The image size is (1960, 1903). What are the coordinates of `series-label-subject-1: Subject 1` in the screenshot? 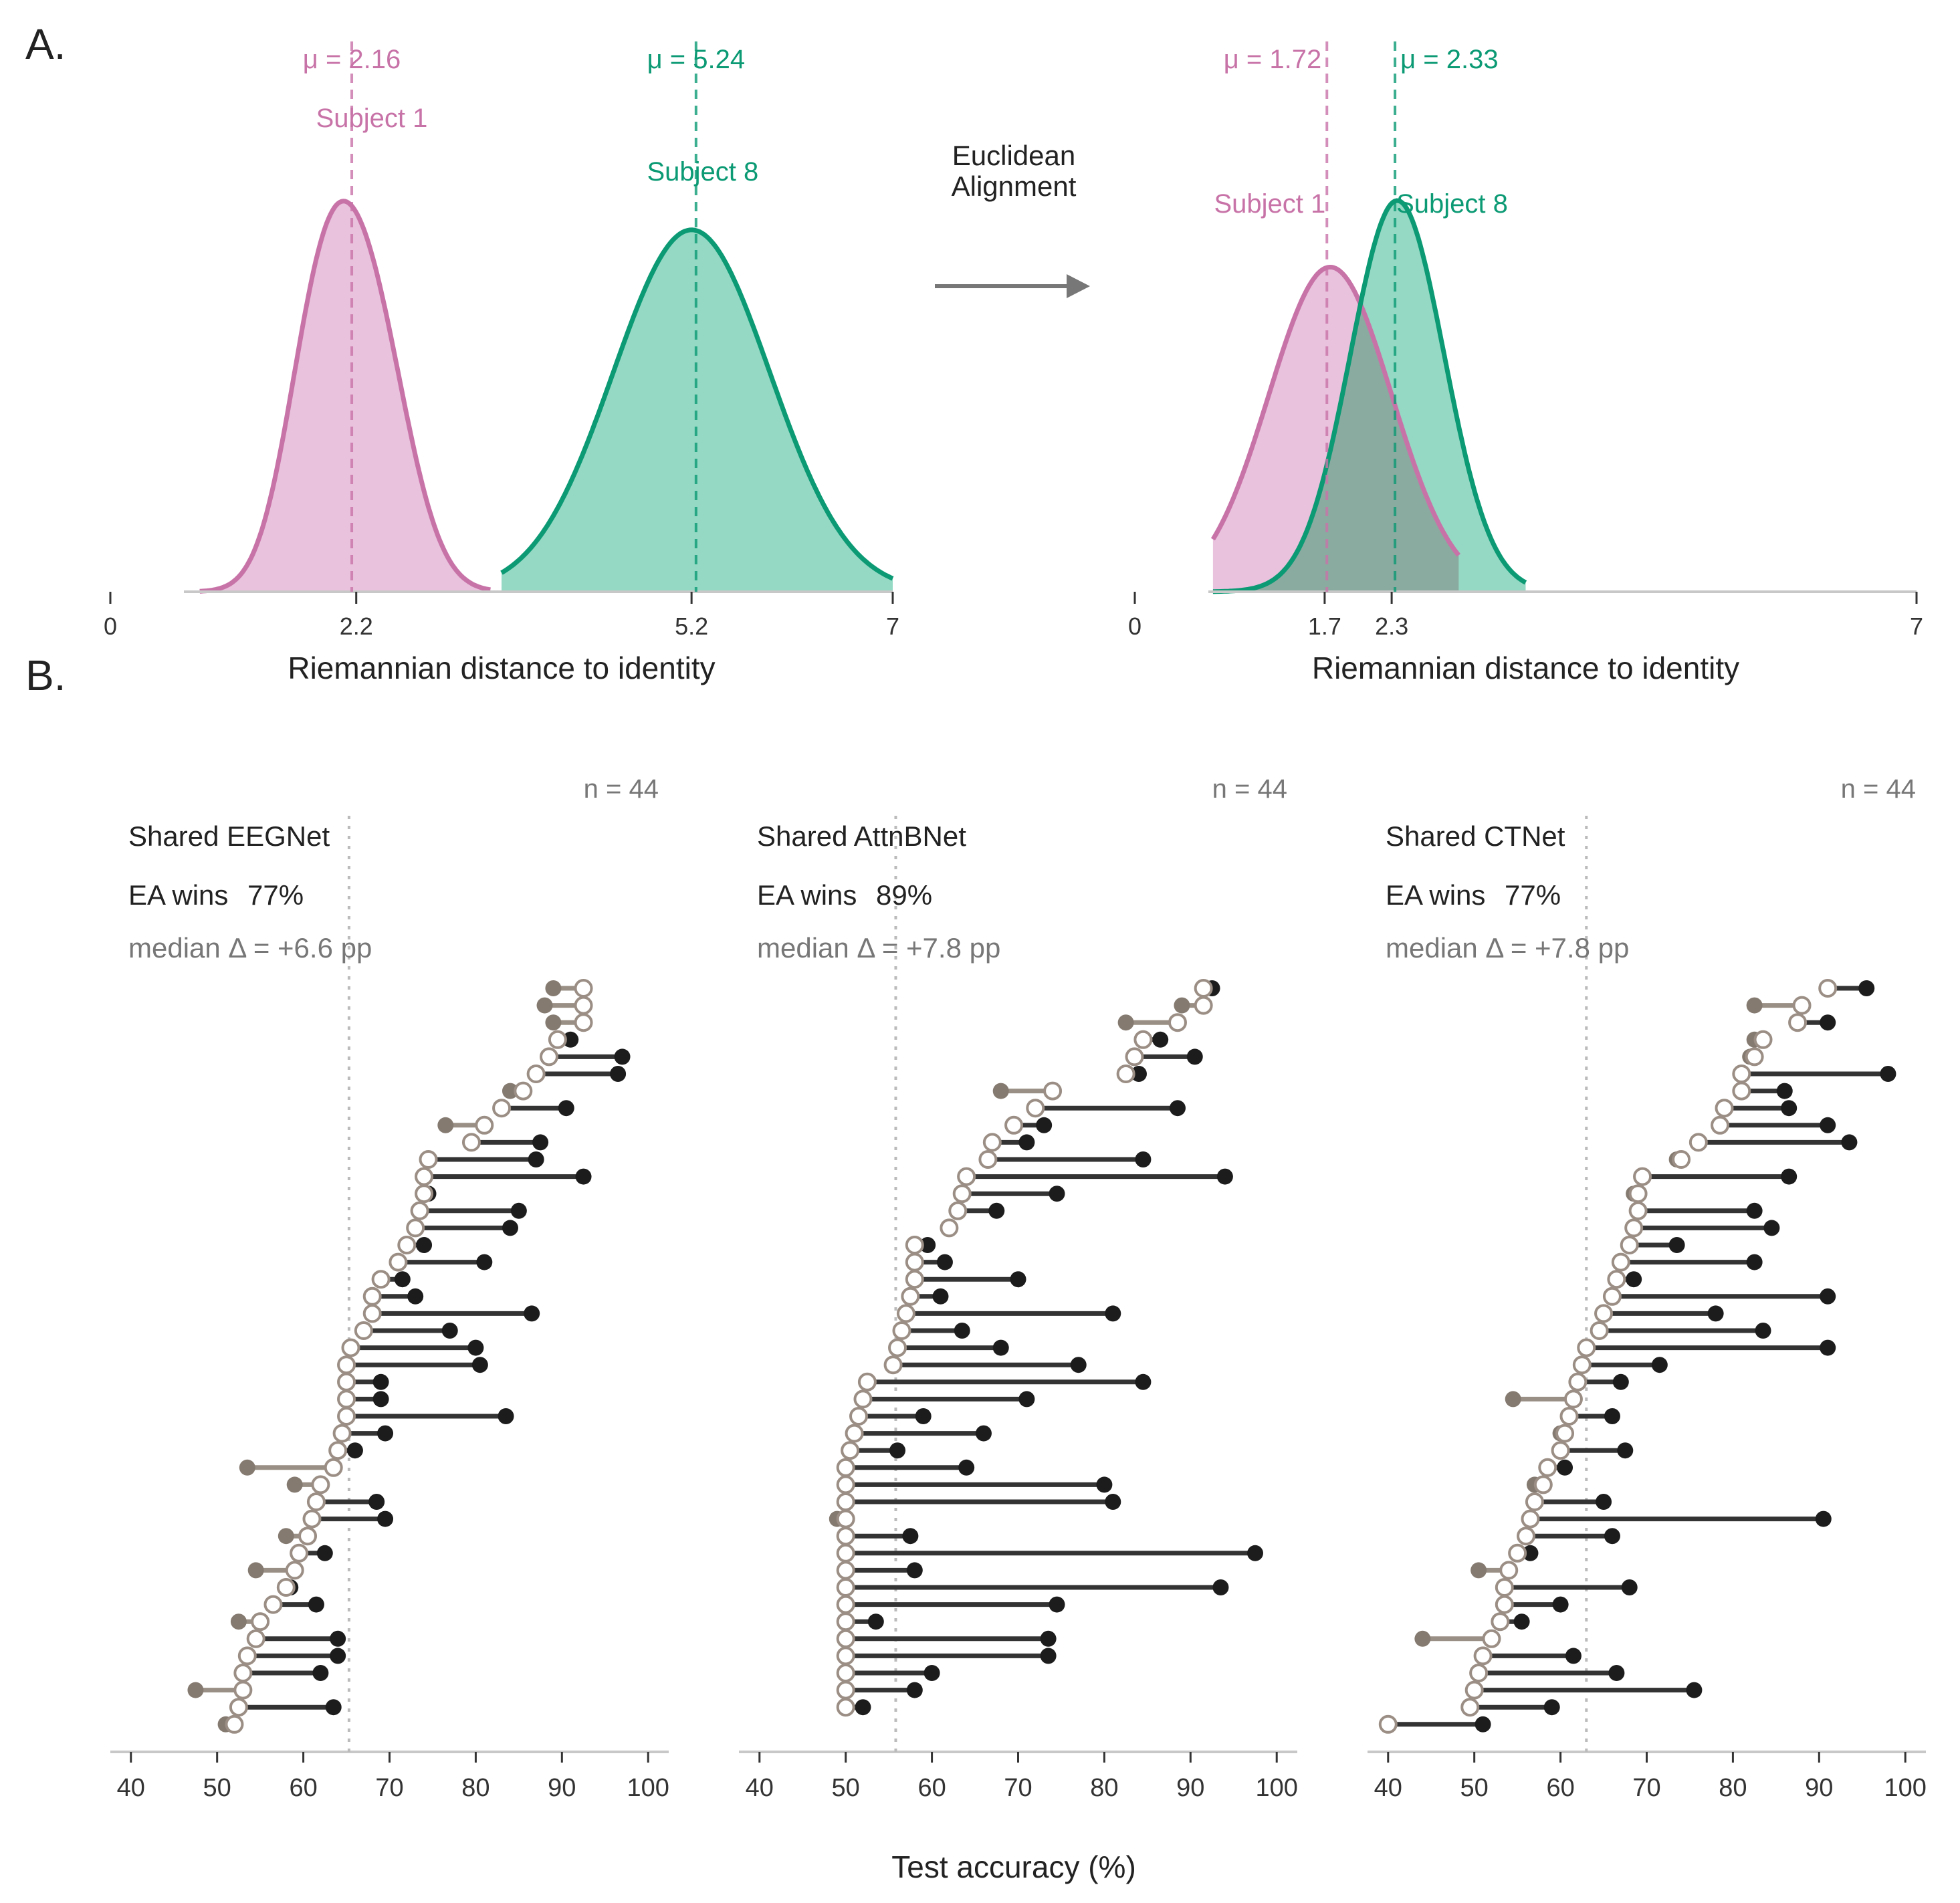 It's located at (1269, 204).